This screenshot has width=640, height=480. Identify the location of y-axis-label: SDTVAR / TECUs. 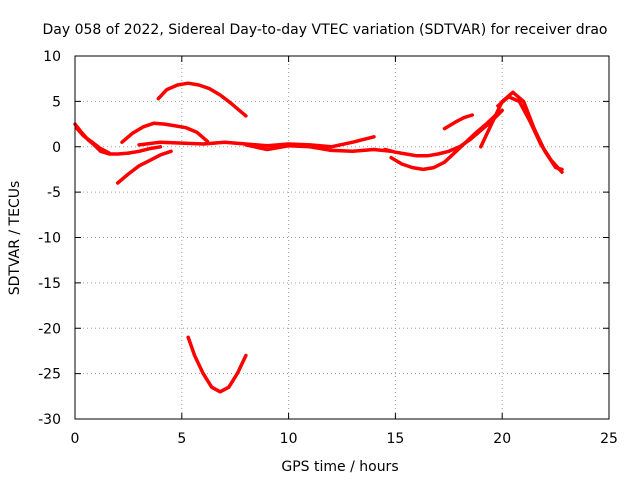
(15, 238).